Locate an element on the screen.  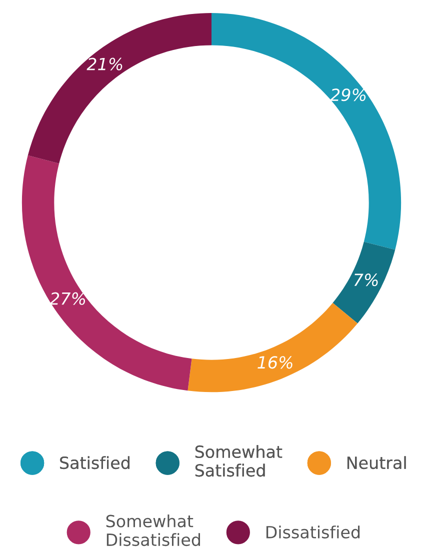
legend-label: Somewhat Satisfied is located at coordinates (238, 461).